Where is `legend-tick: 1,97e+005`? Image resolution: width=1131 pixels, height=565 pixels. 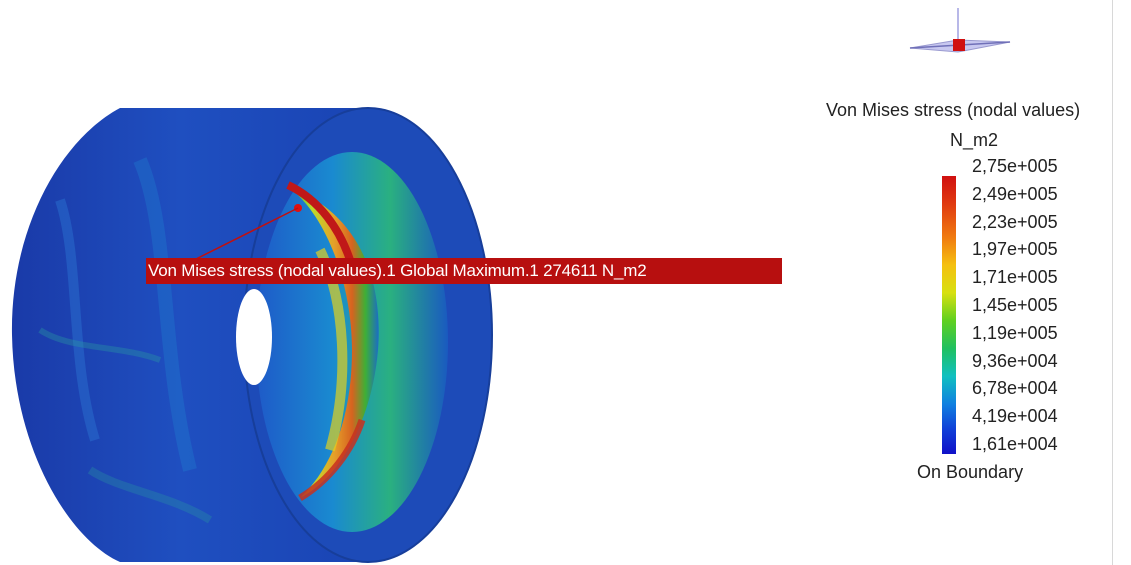
legend-tick: 1,97e+005 is located at coordinates (1015, 249).